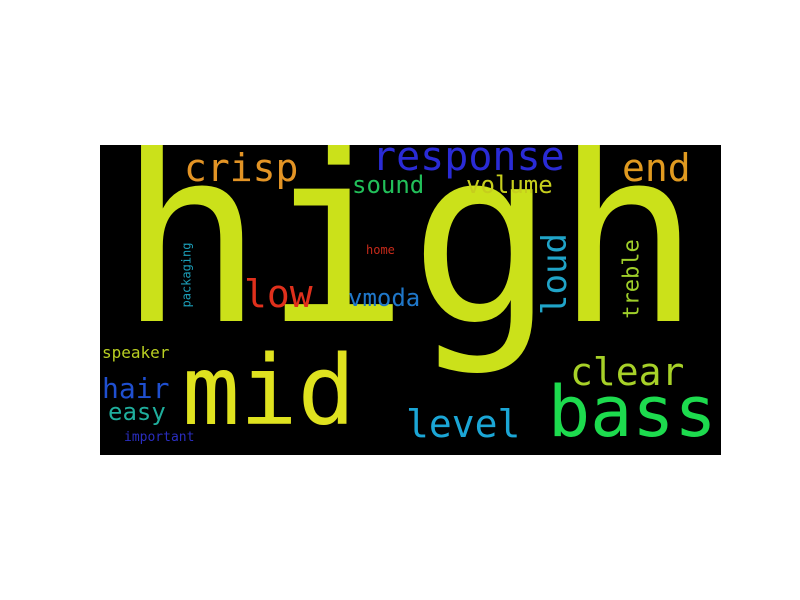 This screenshot has height=600, width=800. I want to click on word-easy: easy, so click(137, 412).